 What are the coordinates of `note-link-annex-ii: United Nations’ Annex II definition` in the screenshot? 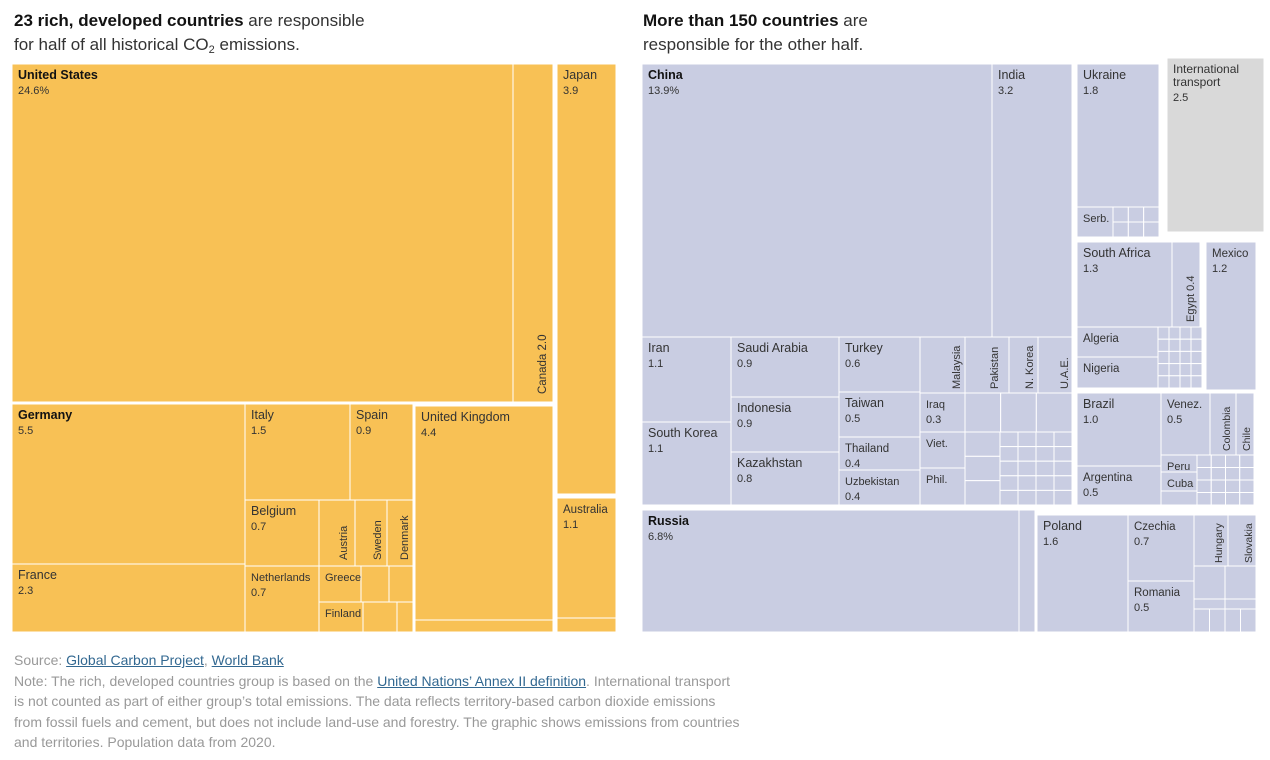 It's located at (482, 680).